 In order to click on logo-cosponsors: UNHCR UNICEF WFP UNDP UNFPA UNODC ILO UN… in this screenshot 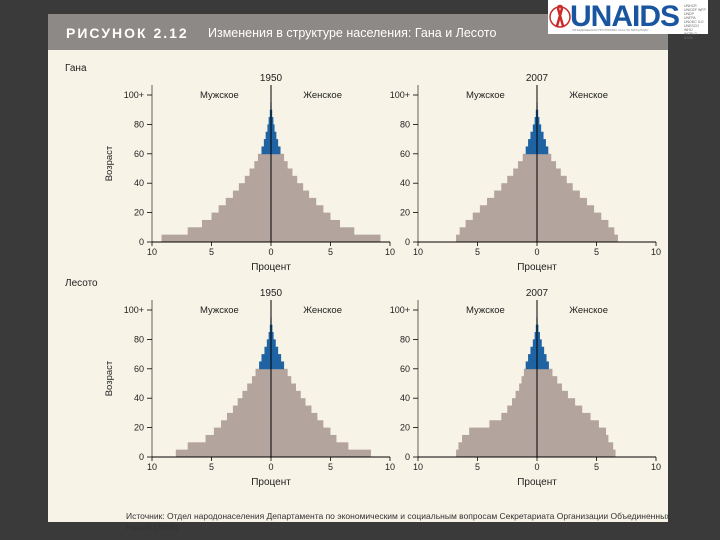, I will do `click(695, 22)`.